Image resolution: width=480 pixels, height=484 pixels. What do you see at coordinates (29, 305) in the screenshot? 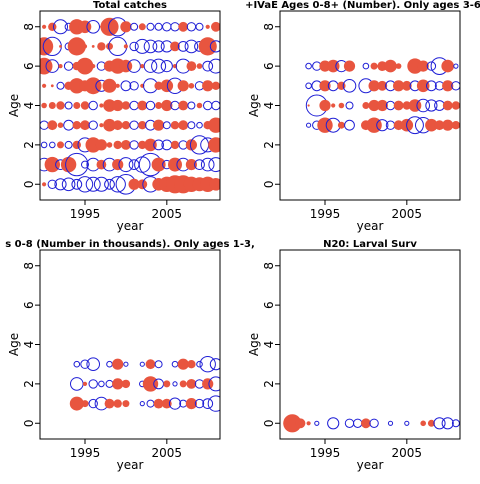
I see `panel-3-y-tick-label-6: 6` at bounding box center [29, 305].